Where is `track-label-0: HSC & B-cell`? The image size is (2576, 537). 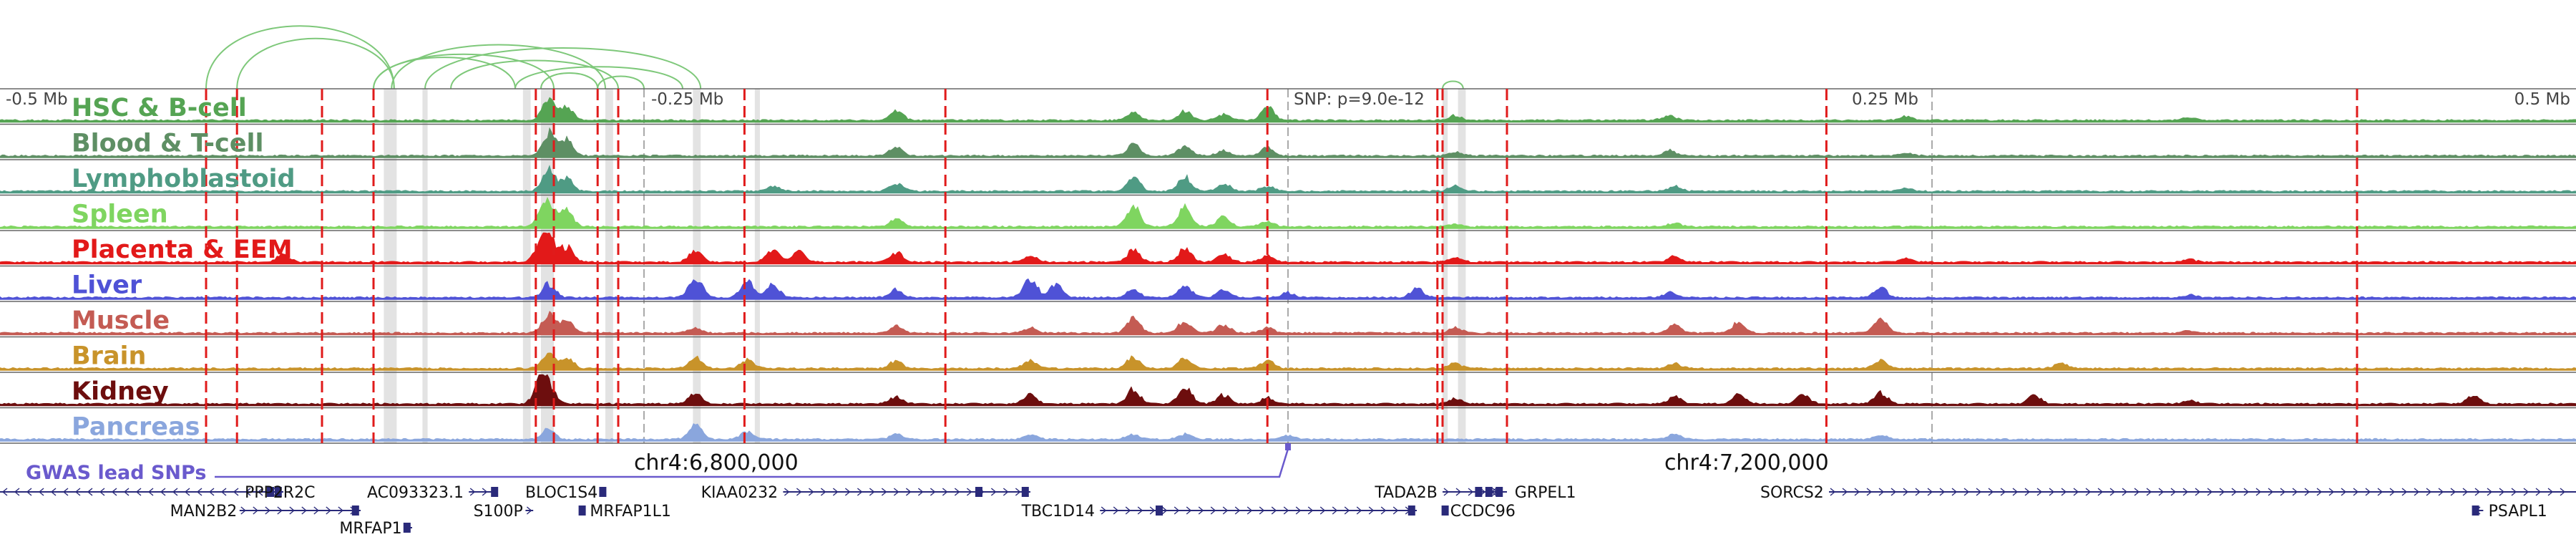 track-label-0: HSC & B-cell is located at coordinates (159, 108).